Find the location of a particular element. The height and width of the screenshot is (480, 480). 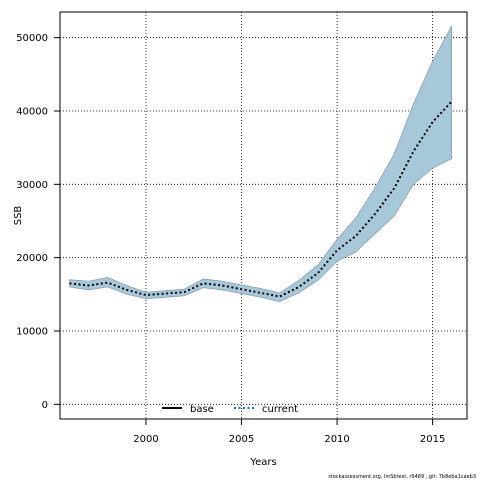

legend-label-base: base is located at coordinates (202, 409).